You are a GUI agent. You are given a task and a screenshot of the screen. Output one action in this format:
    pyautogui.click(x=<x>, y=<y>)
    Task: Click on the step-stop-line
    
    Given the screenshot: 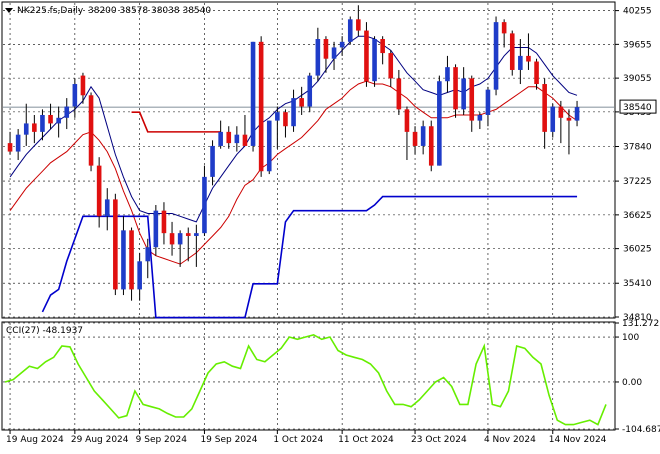 What is the action you would take?
    pyautogui.click(x=176, y=122)
    